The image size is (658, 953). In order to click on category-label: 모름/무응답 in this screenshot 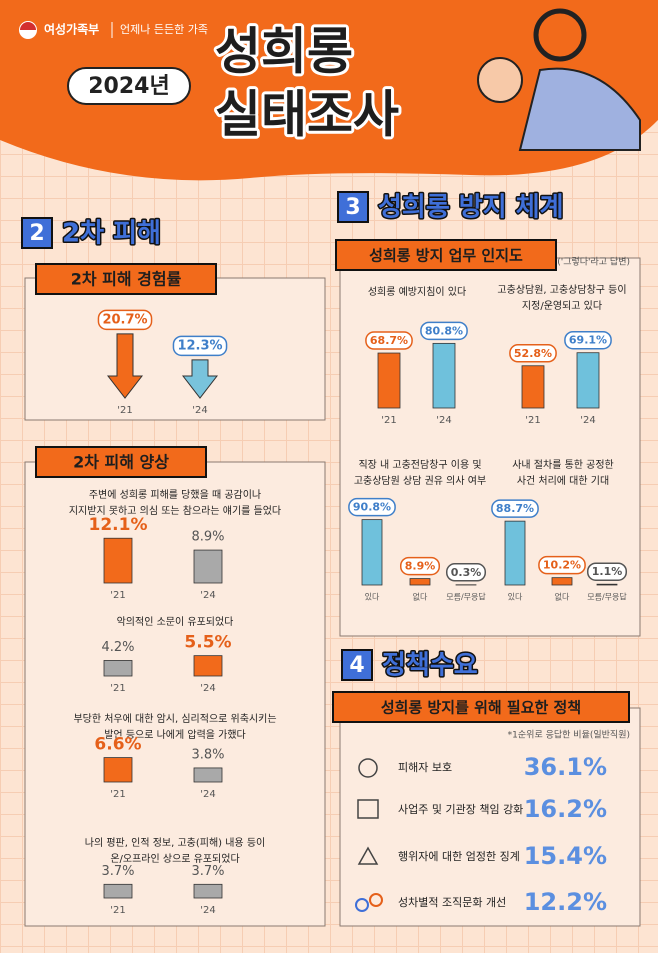, I will do `click(466, 597)`.